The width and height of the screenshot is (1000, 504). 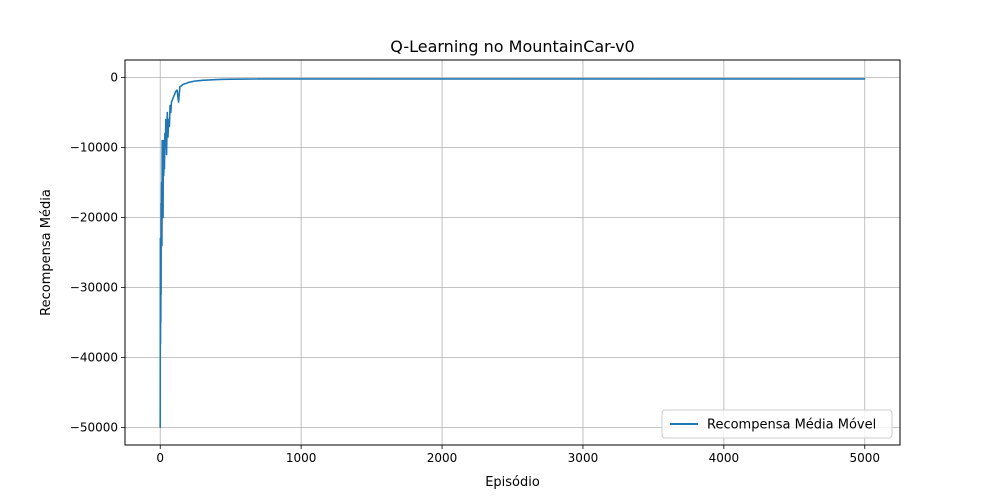 What do you see at coordinates (114, 78) in the screenshot?
I see `y-tick-label: 0` at bounding box center [114, 78].